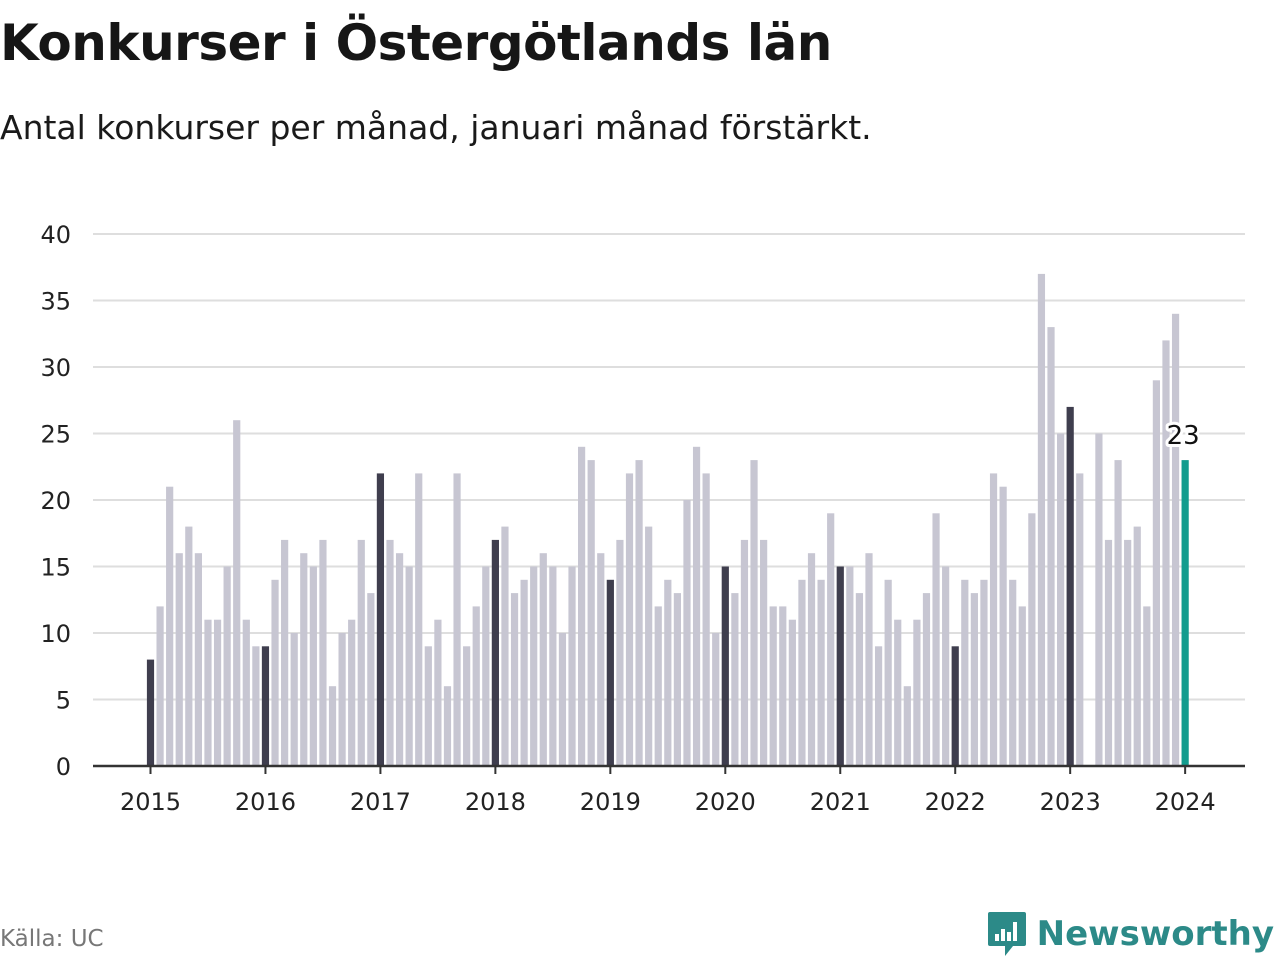  What do you see at coordinates (495, 802) in the screenshot?
I see `x-tick-label-2018: 2018` at bounding box center [495, 802].